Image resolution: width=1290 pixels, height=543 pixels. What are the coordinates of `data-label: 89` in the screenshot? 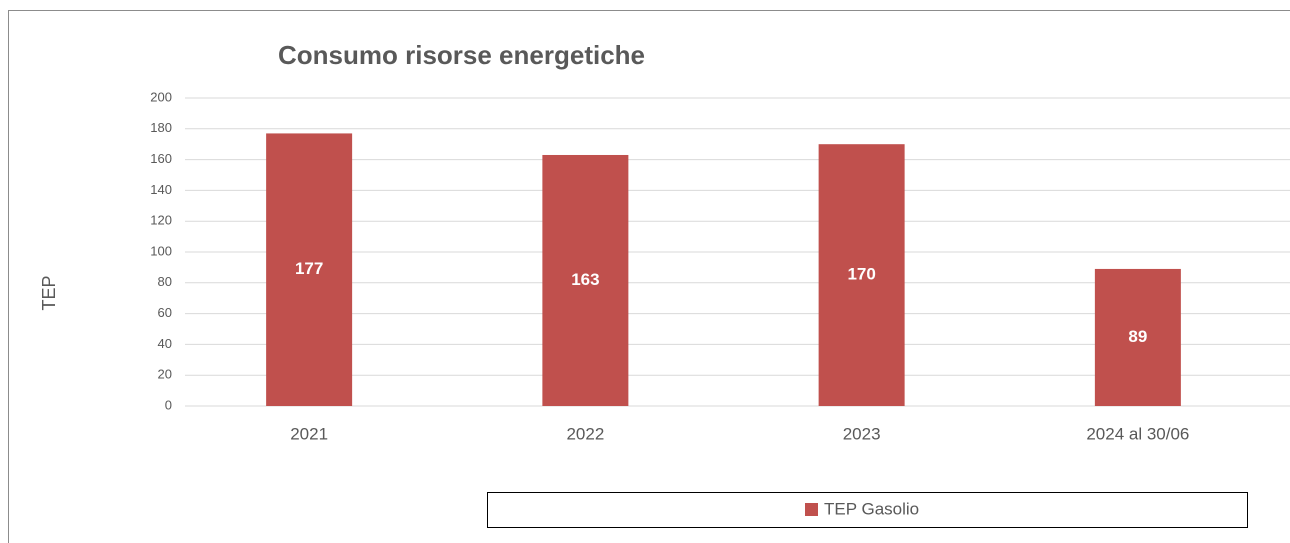 It's located at (1137, 336).